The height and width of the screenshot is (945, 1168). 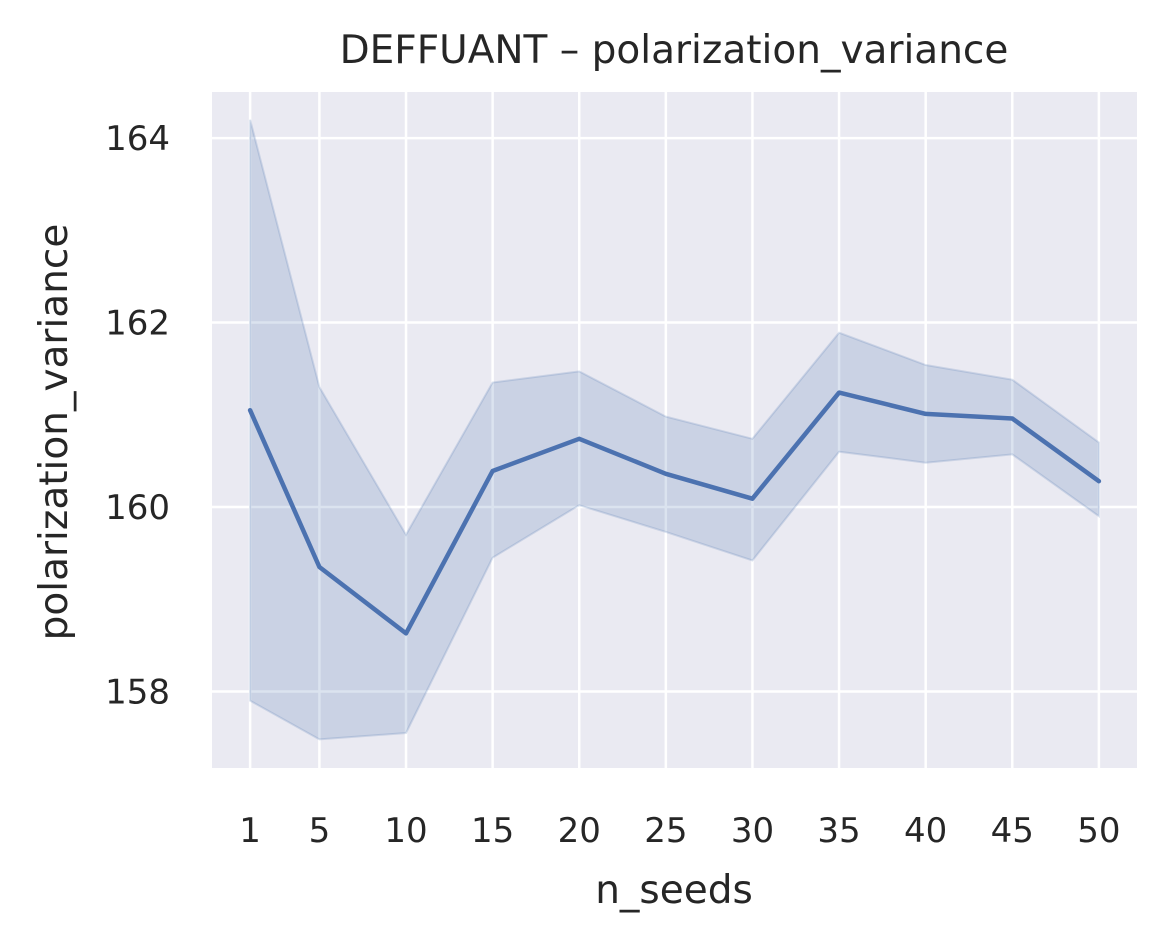 I want to click on x-tick-label-15: 15, so click(x=492, y=831).